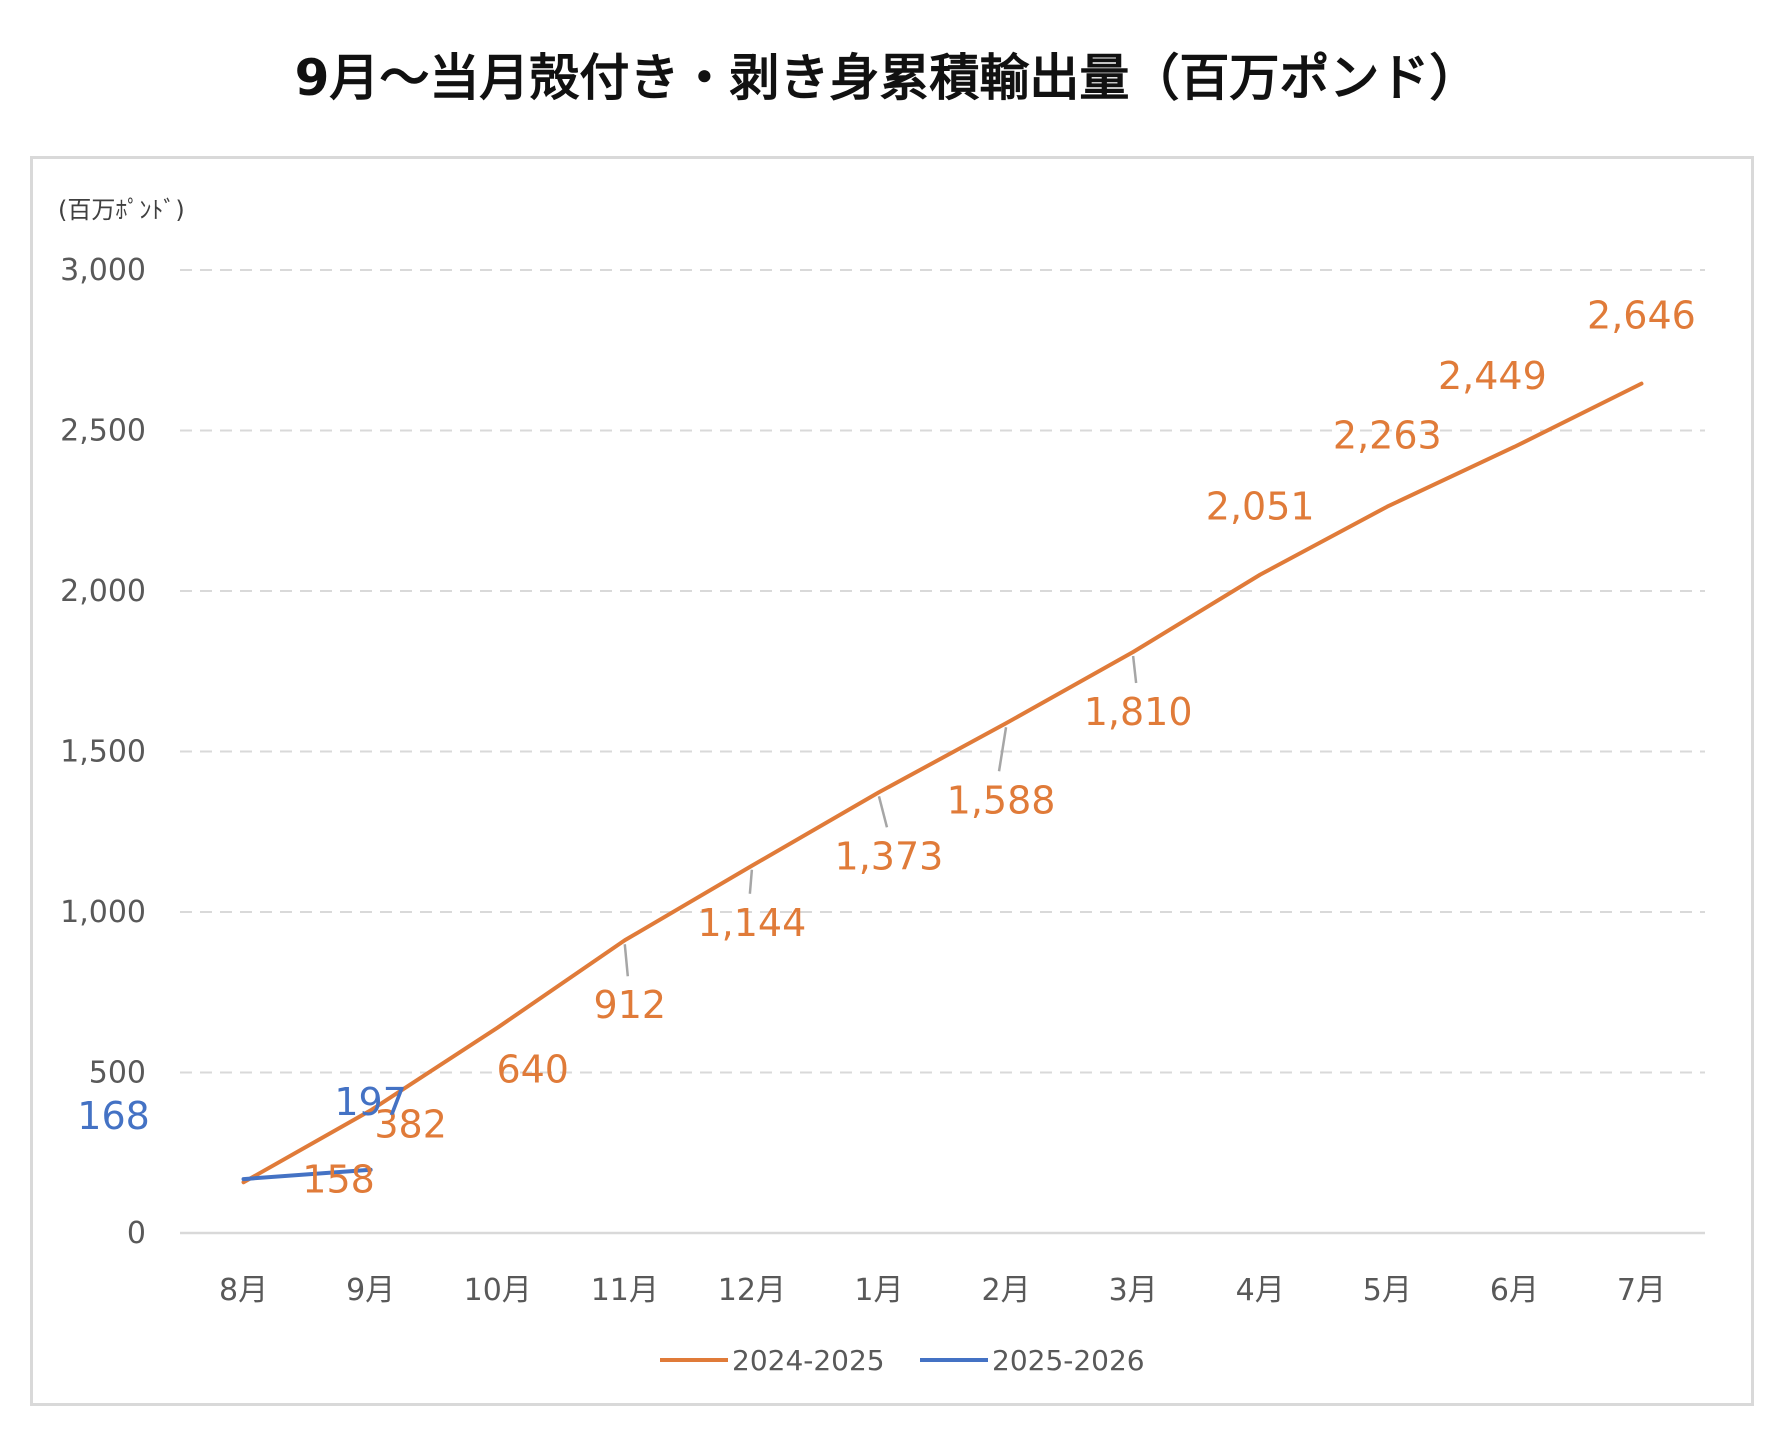 The image size is (1774, 1430). What do you see at coordinates (370, 1290) in the screenshot?
I see `x-tick-label: 9月` at bounding box center [370, 1290].